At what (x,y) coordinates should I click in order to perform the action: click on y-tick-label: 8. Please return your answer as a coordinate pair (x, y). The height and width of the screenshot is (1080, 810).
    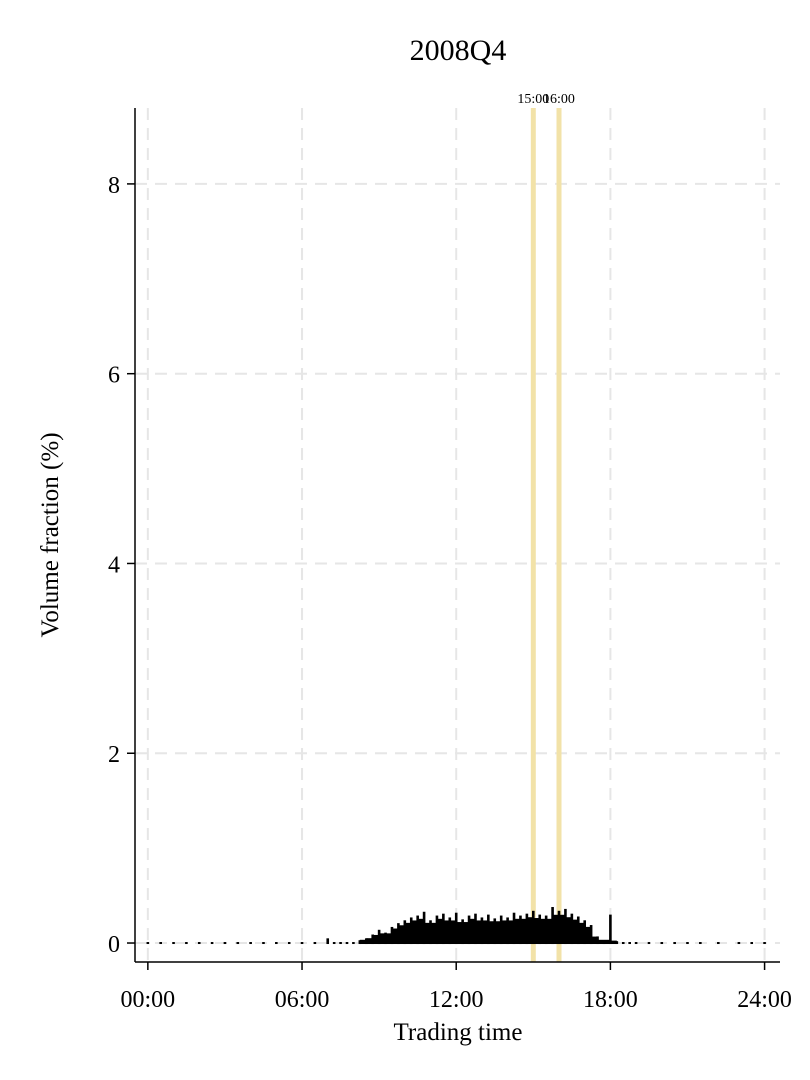
    Looking at the image, I should click on (114, 186).